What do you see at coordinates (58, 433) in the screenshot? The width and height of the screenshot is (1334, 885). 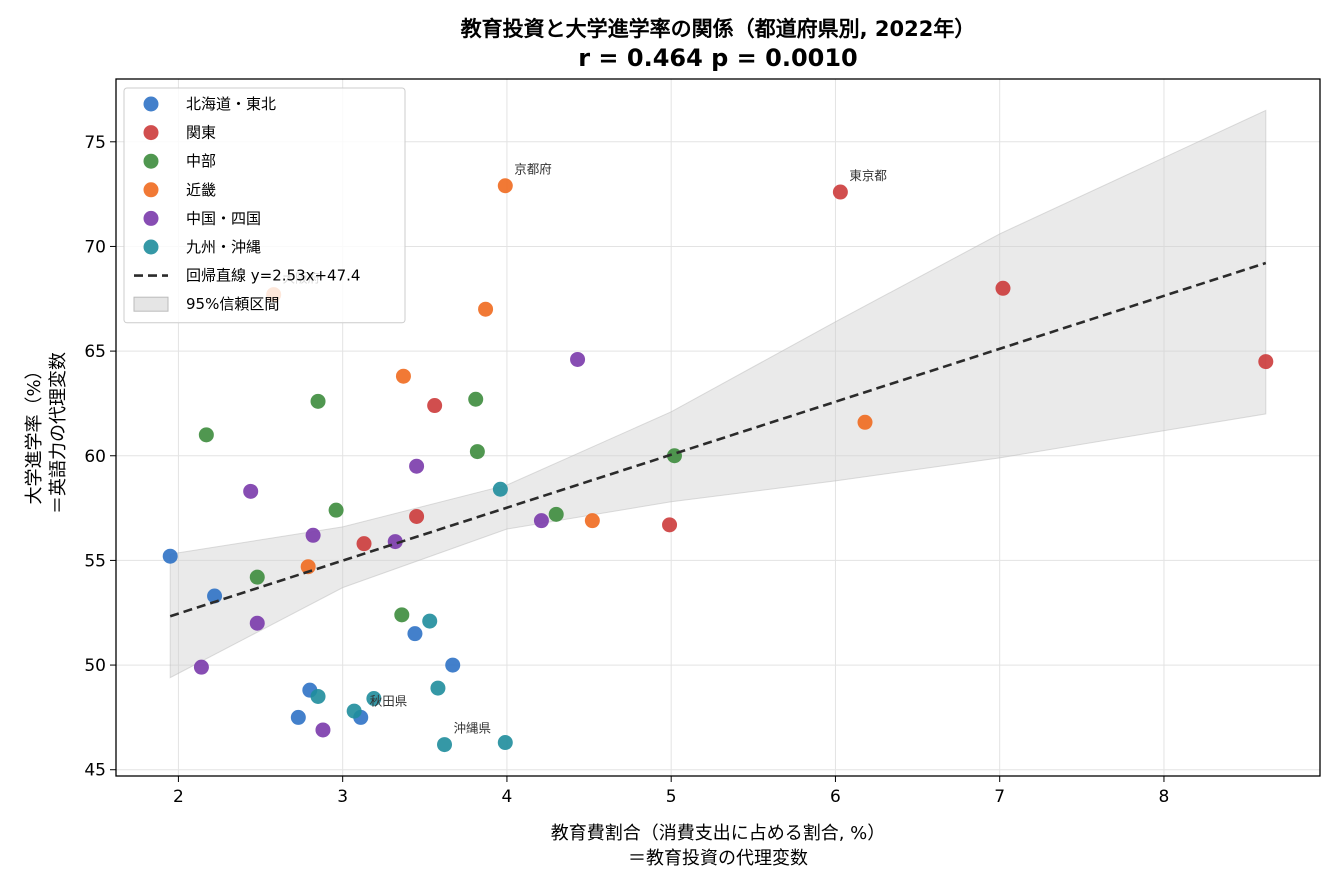 I see `y-axis-sublabel: ＝英語力の代理変数` at bounding box center [58, 433].